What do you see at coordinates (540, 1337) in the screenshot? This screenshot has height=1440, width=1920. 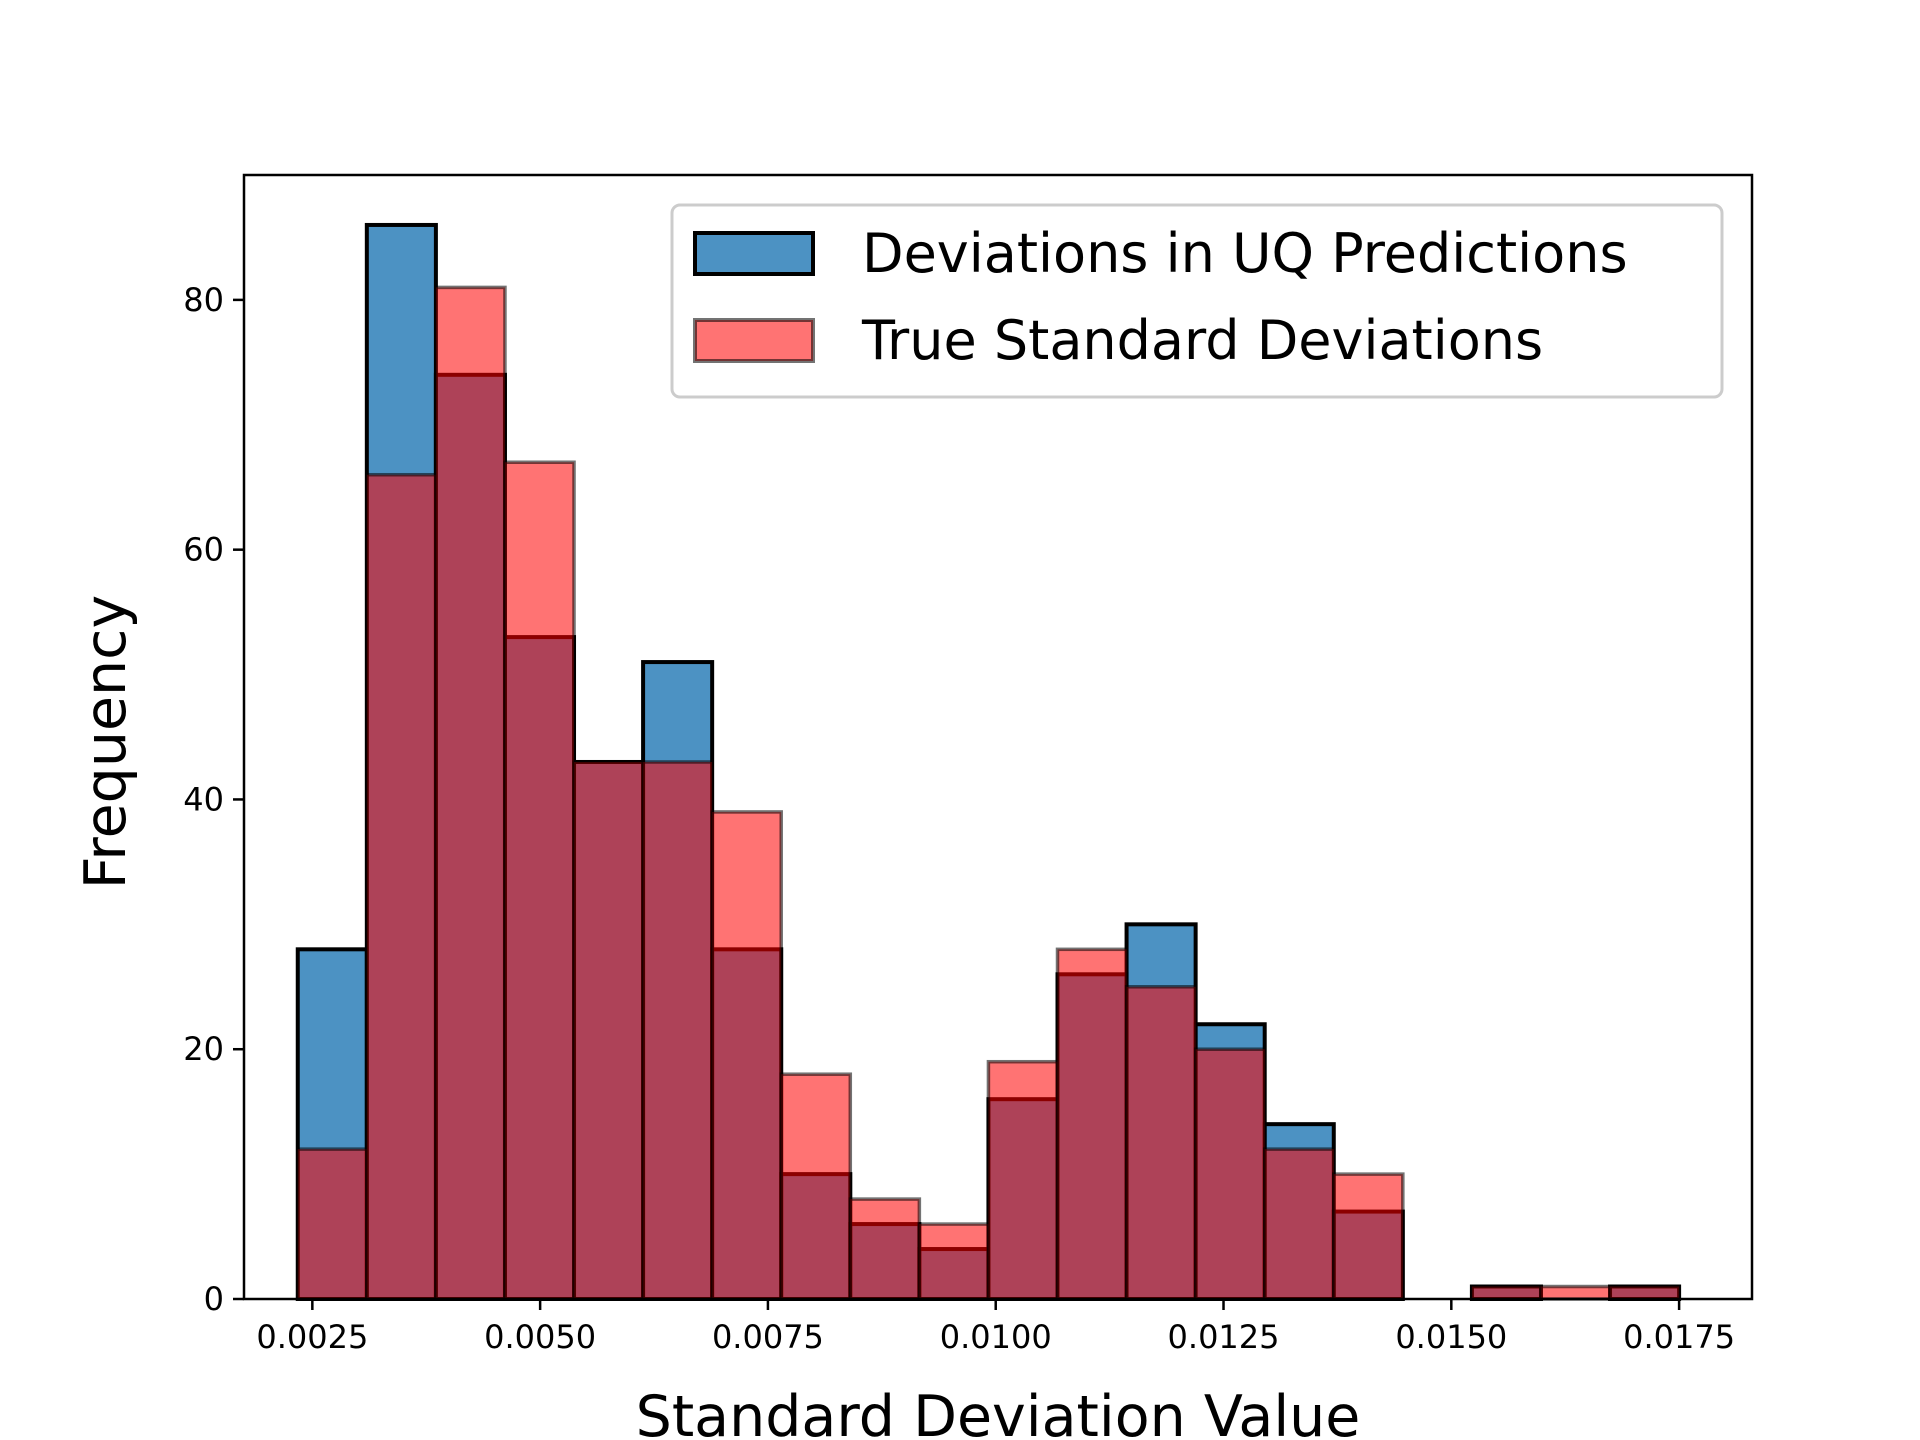 I see `x-tick-label: 0.0050` at bounding box center [540, 1337].